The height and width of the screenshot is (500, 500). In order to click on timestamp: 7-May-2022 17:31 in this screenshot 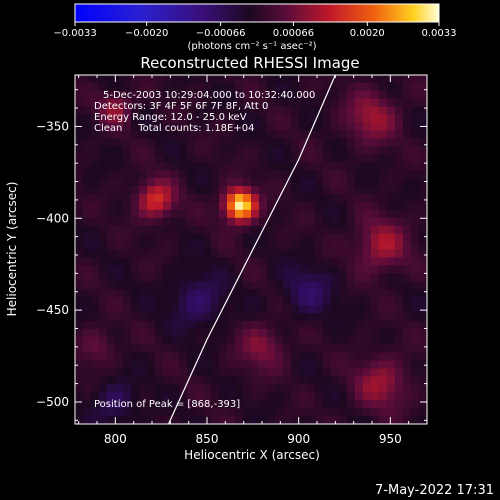, I will do `click(434, 490)`.